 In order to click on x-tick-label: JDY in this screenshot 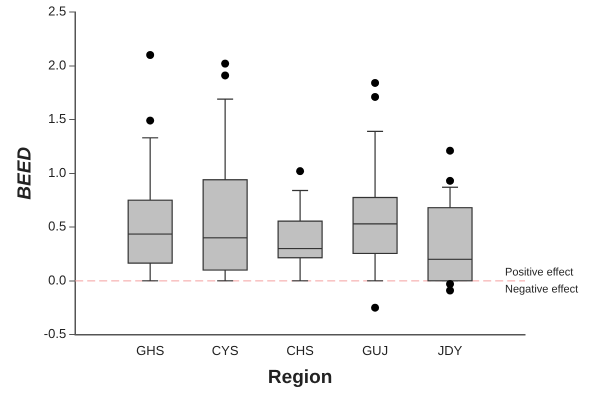, I will do `click(450, 350)`.